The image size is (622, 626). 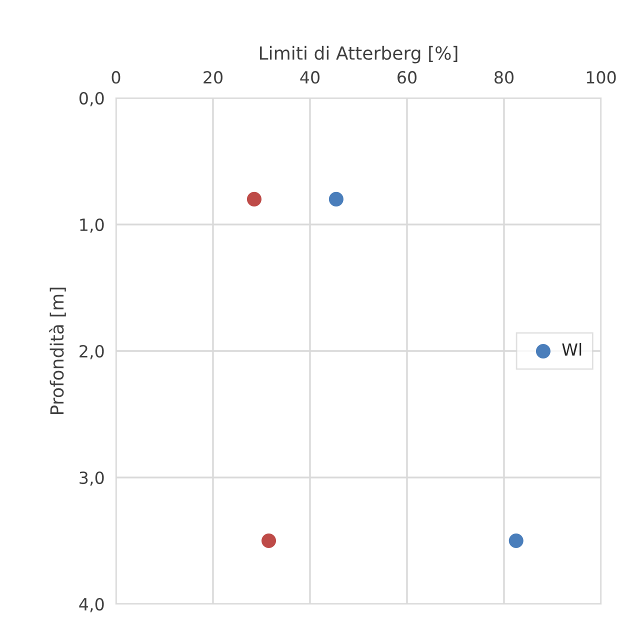 I want to click on x-axis-title: Limiti di Atterberg [%], so click(x=359, y=55).